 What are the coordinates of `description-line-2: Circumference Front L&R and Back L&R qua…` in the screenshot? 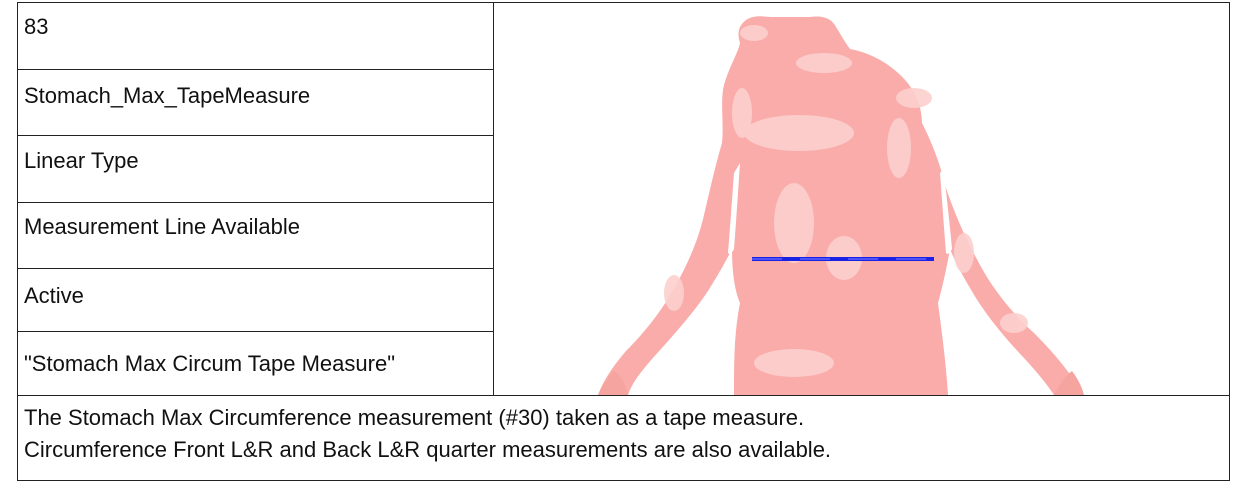 It's located at (428, 449).